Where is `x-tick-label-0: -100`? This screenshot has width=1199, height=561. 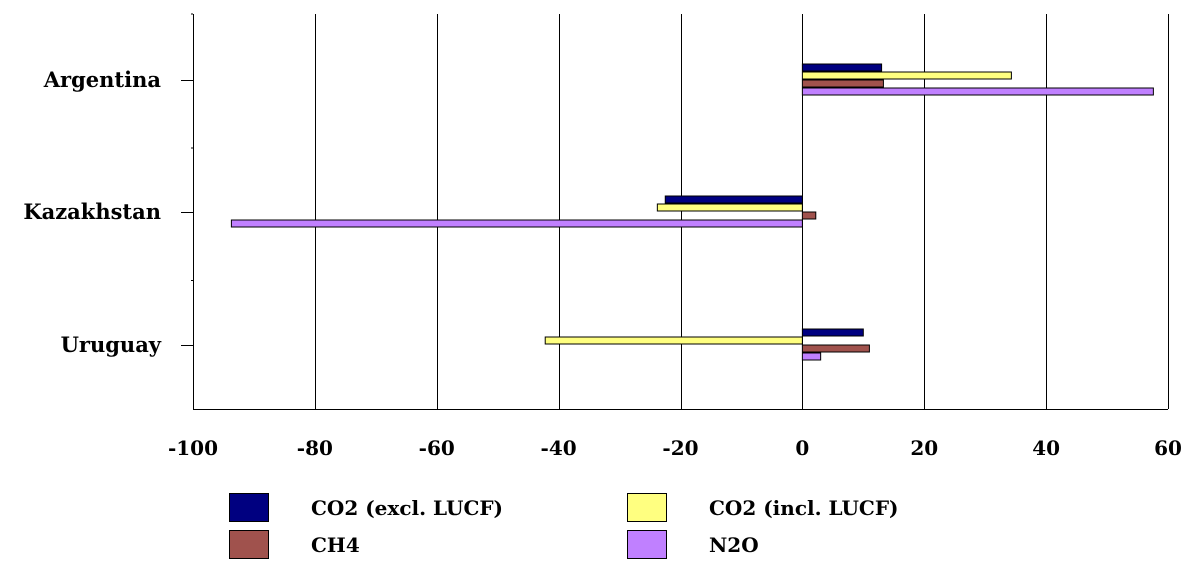 x-tick-label-0: -100 is located at coordinates (193, 448).